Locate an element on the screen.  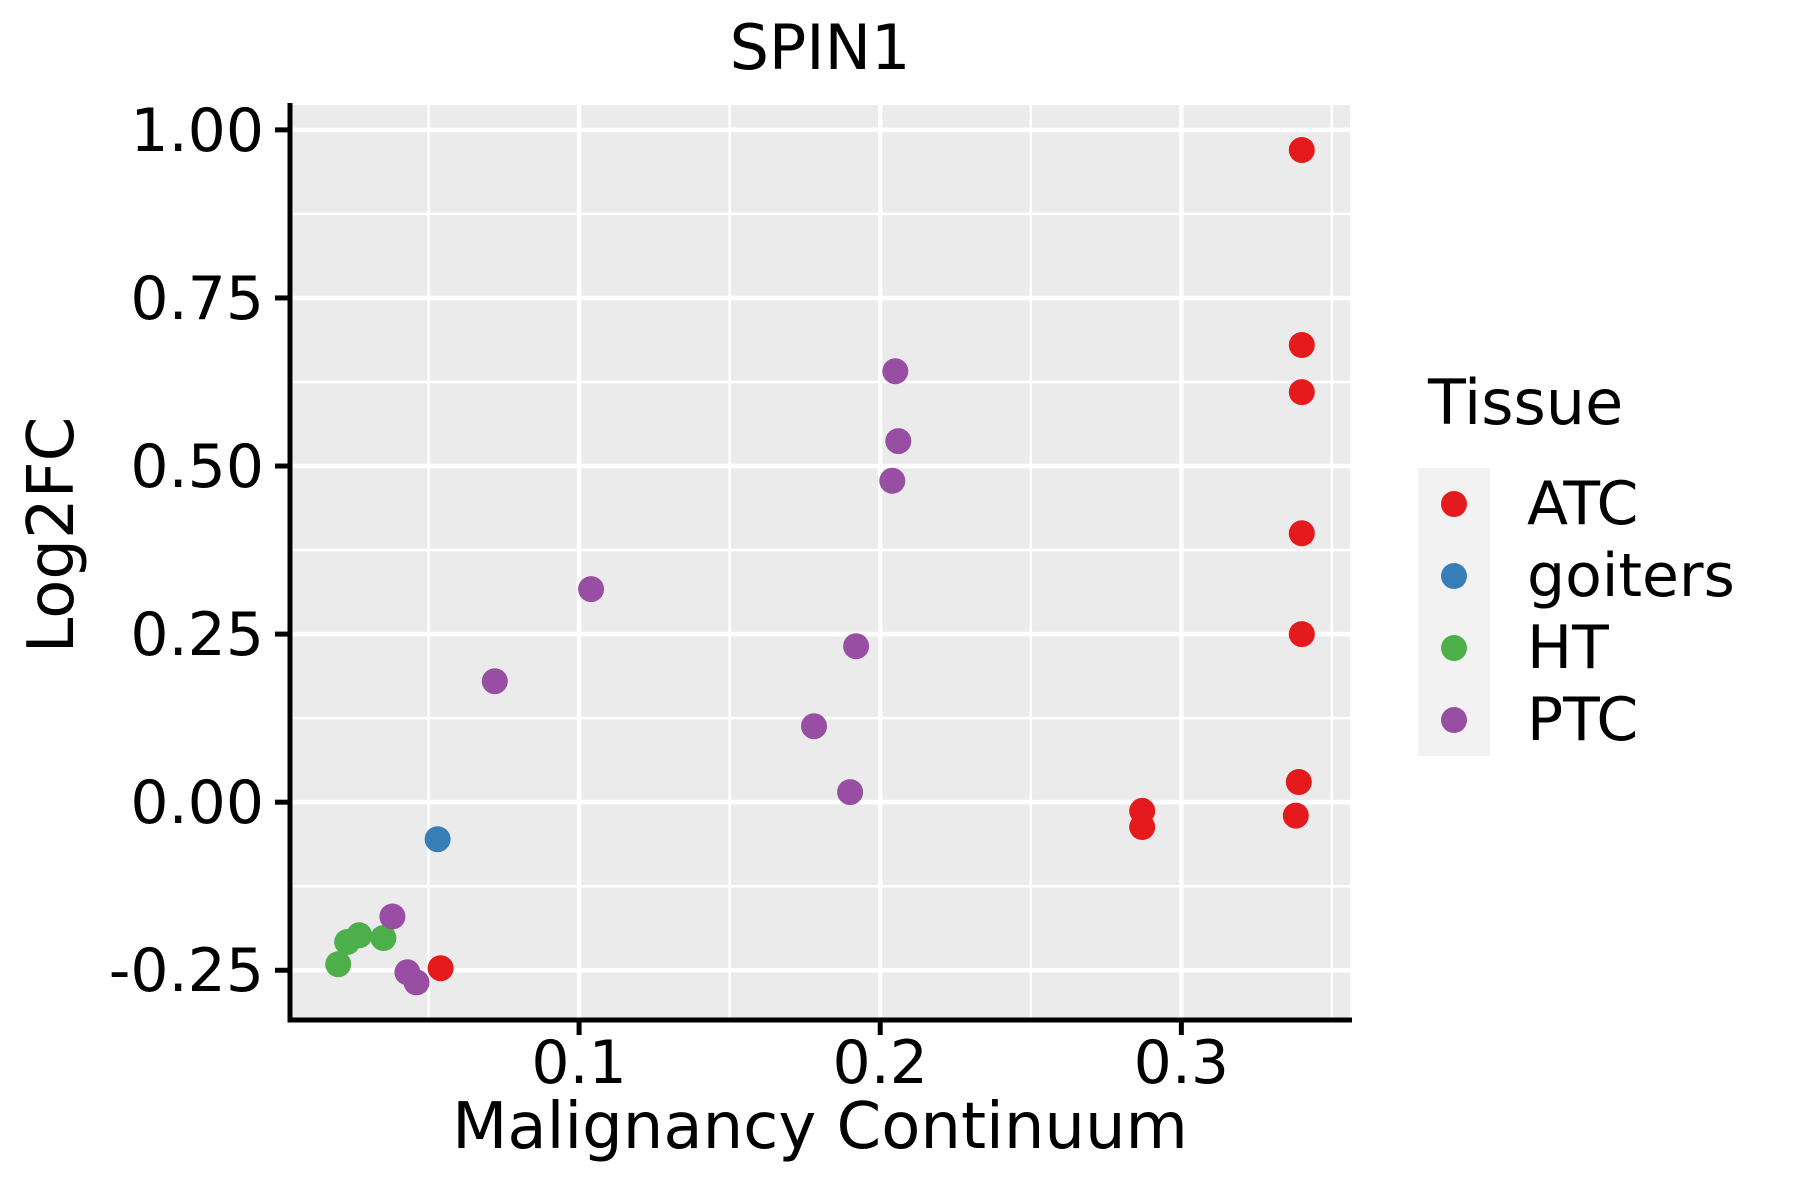
y-axis-title: Log2FC is located at coordinates (52, 535).